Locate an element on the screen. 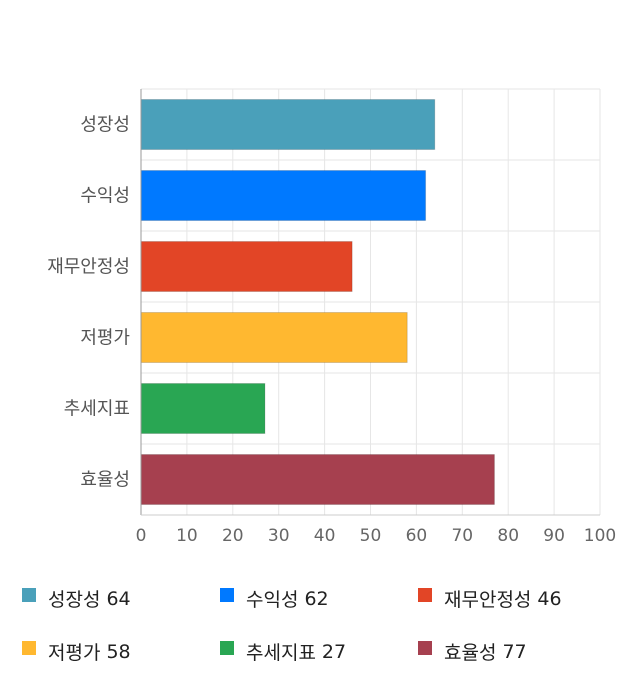 This screenshot has height=700, width=640. legend-item: 성장성 64 is located at coordinates (76, 598).